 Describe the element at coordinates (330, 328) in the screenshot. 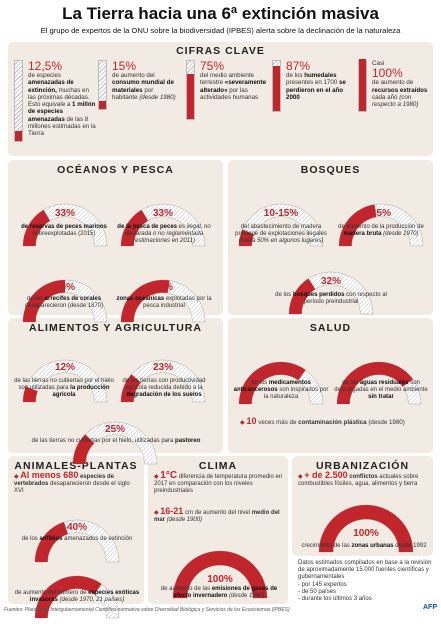

I see `salud-title: SALUD` at that location.